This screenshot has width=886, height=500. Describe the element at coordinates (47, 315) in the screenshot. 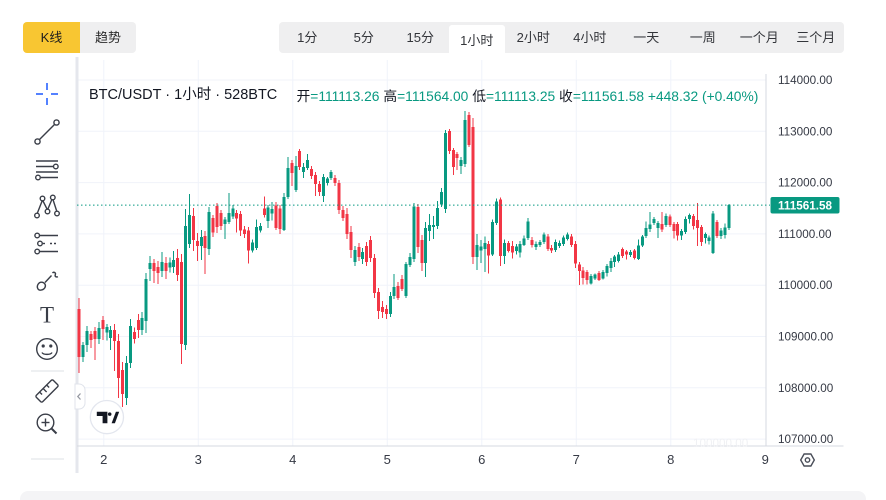

I see `svg-text: T` at that location.